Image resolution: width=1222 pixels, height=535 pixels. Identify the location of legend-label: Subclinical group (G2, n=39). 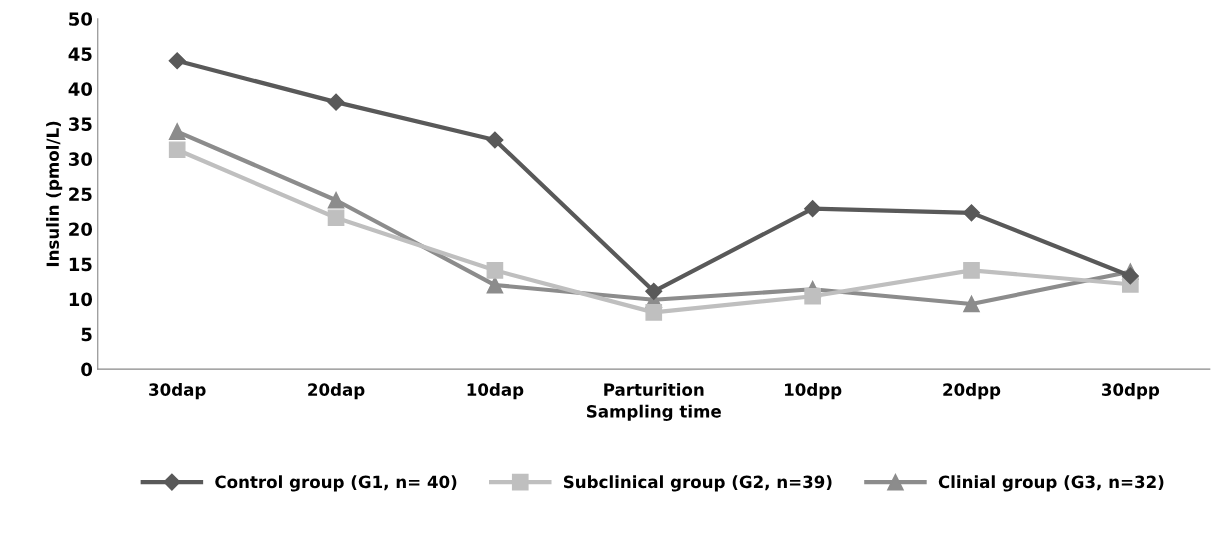
(697, 483).